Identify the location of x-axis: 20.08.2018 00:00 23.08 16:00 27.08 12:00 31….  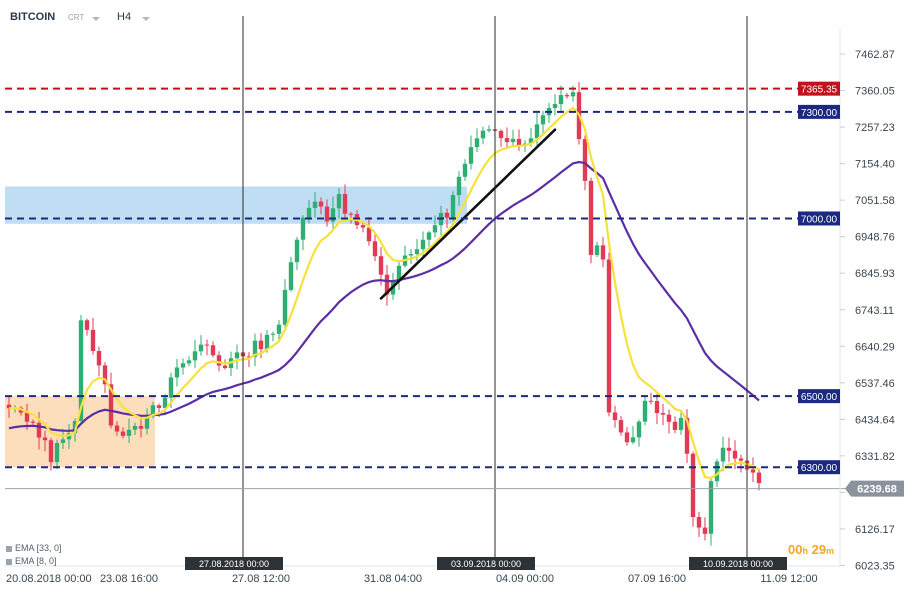
(412, 579).